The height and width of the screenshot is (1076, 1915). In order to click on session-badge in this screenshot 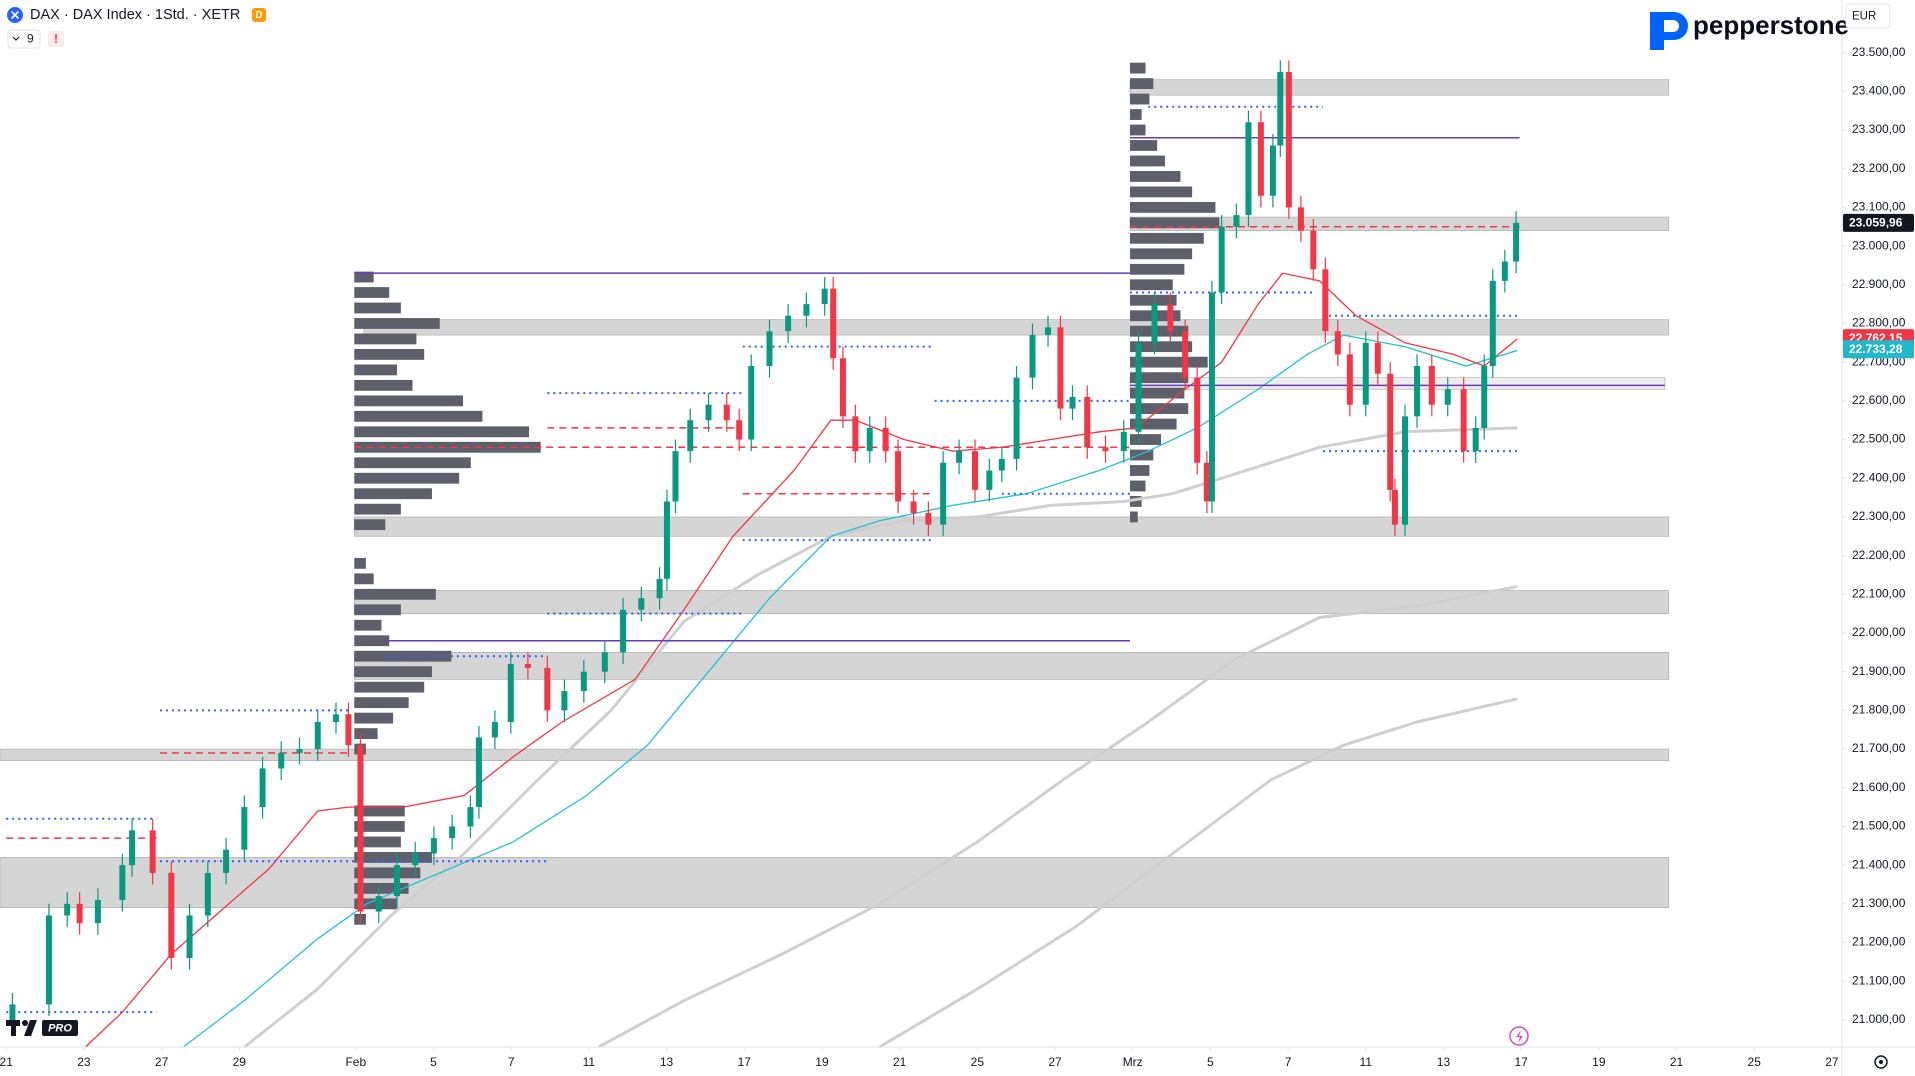, I will do `click(259, 15)`.